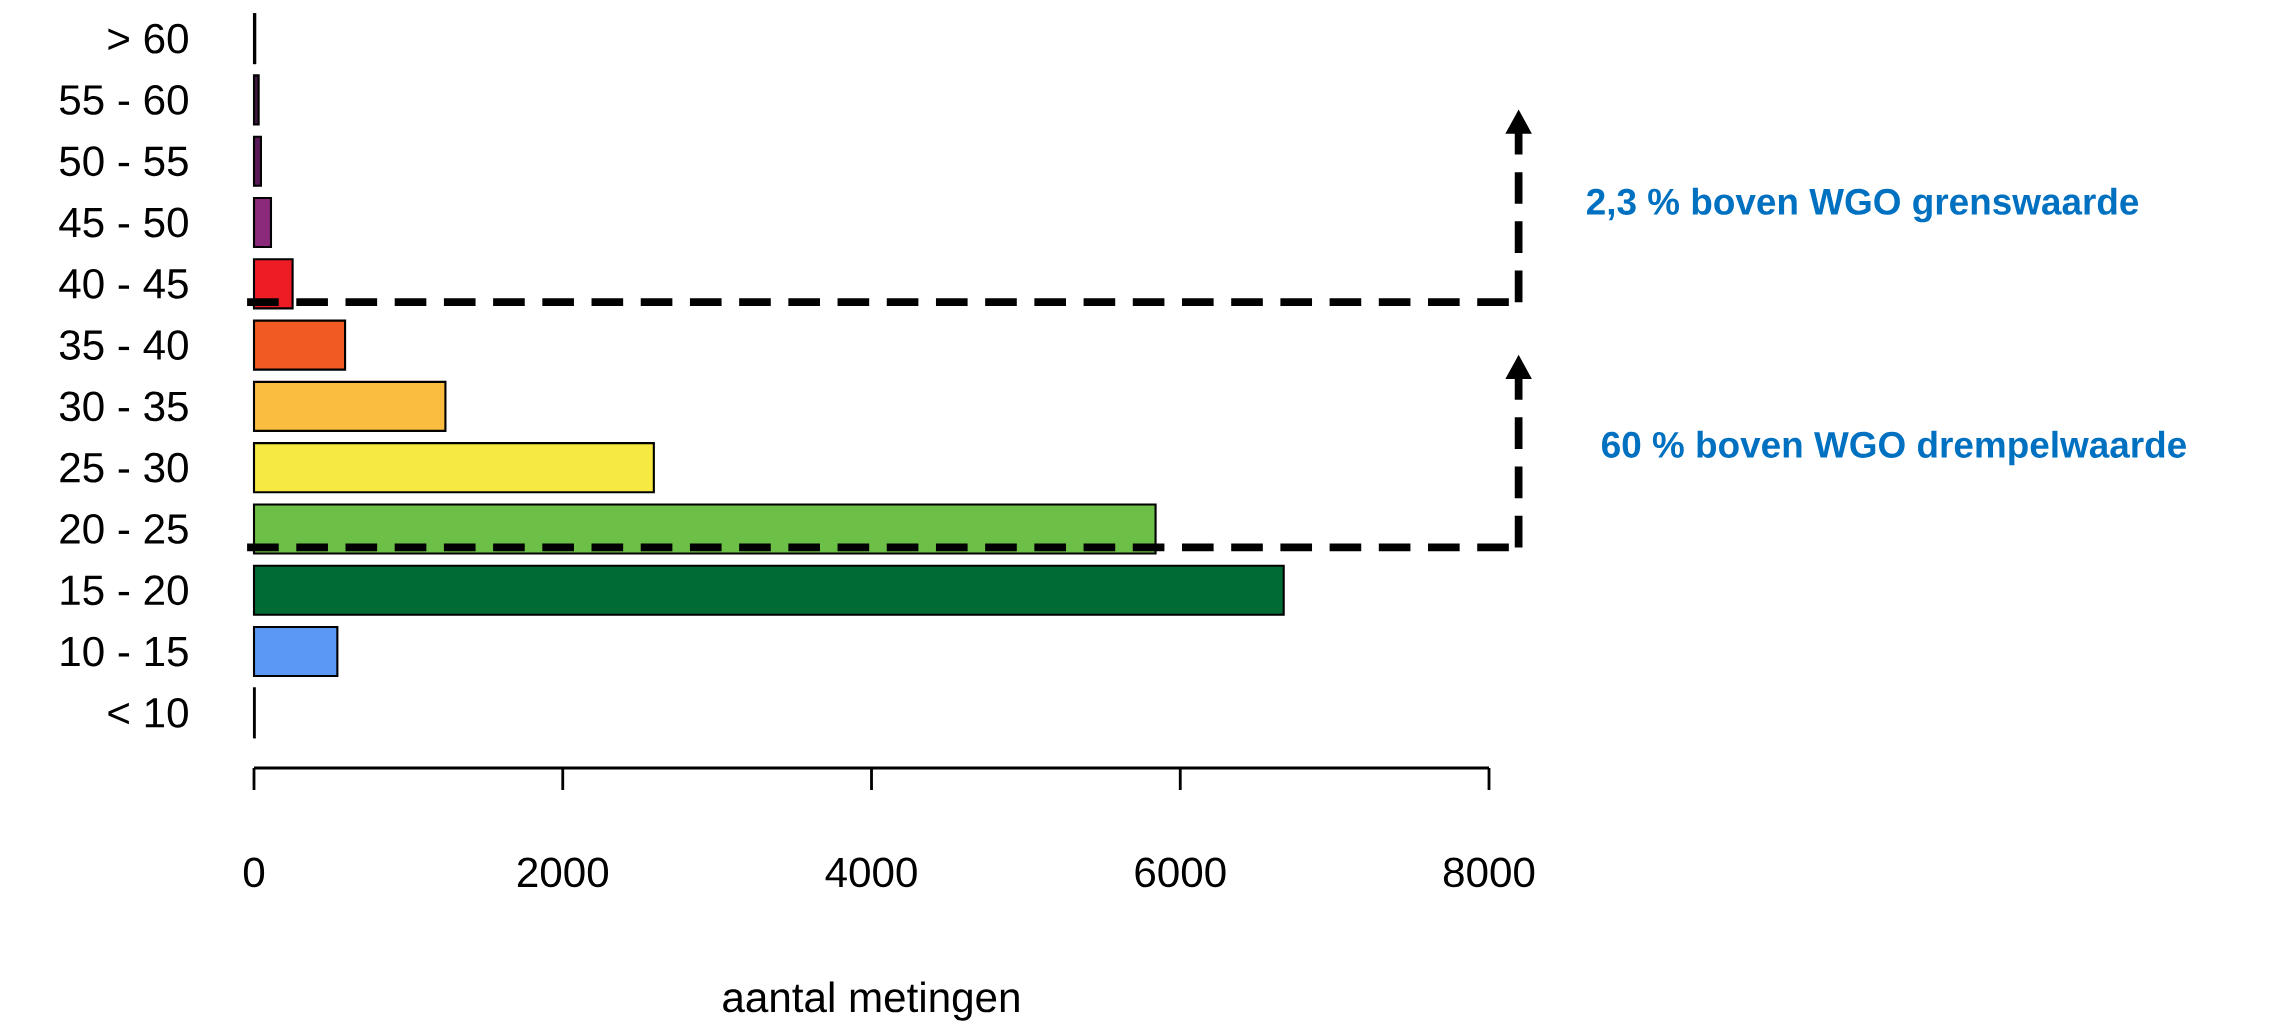 Image resolution: width=2280 pixels, height=1032 pixels. What do you see at coordinates (124, 590) in the screenshot?
I see `y-tick-label: 15 - 20` at bounding box center [124, 590].